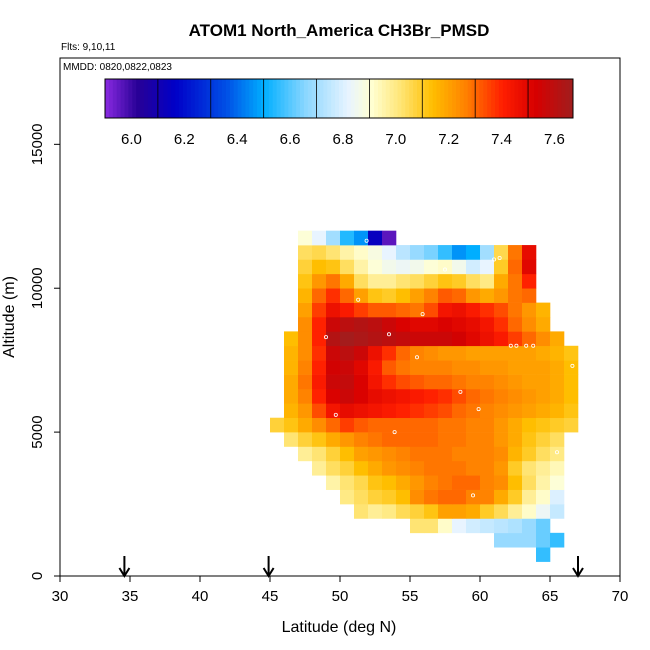  What do you see at coordinates (351, 567) in the screenshot?
I see `latitude-markers` at bounding box center [351, 567].